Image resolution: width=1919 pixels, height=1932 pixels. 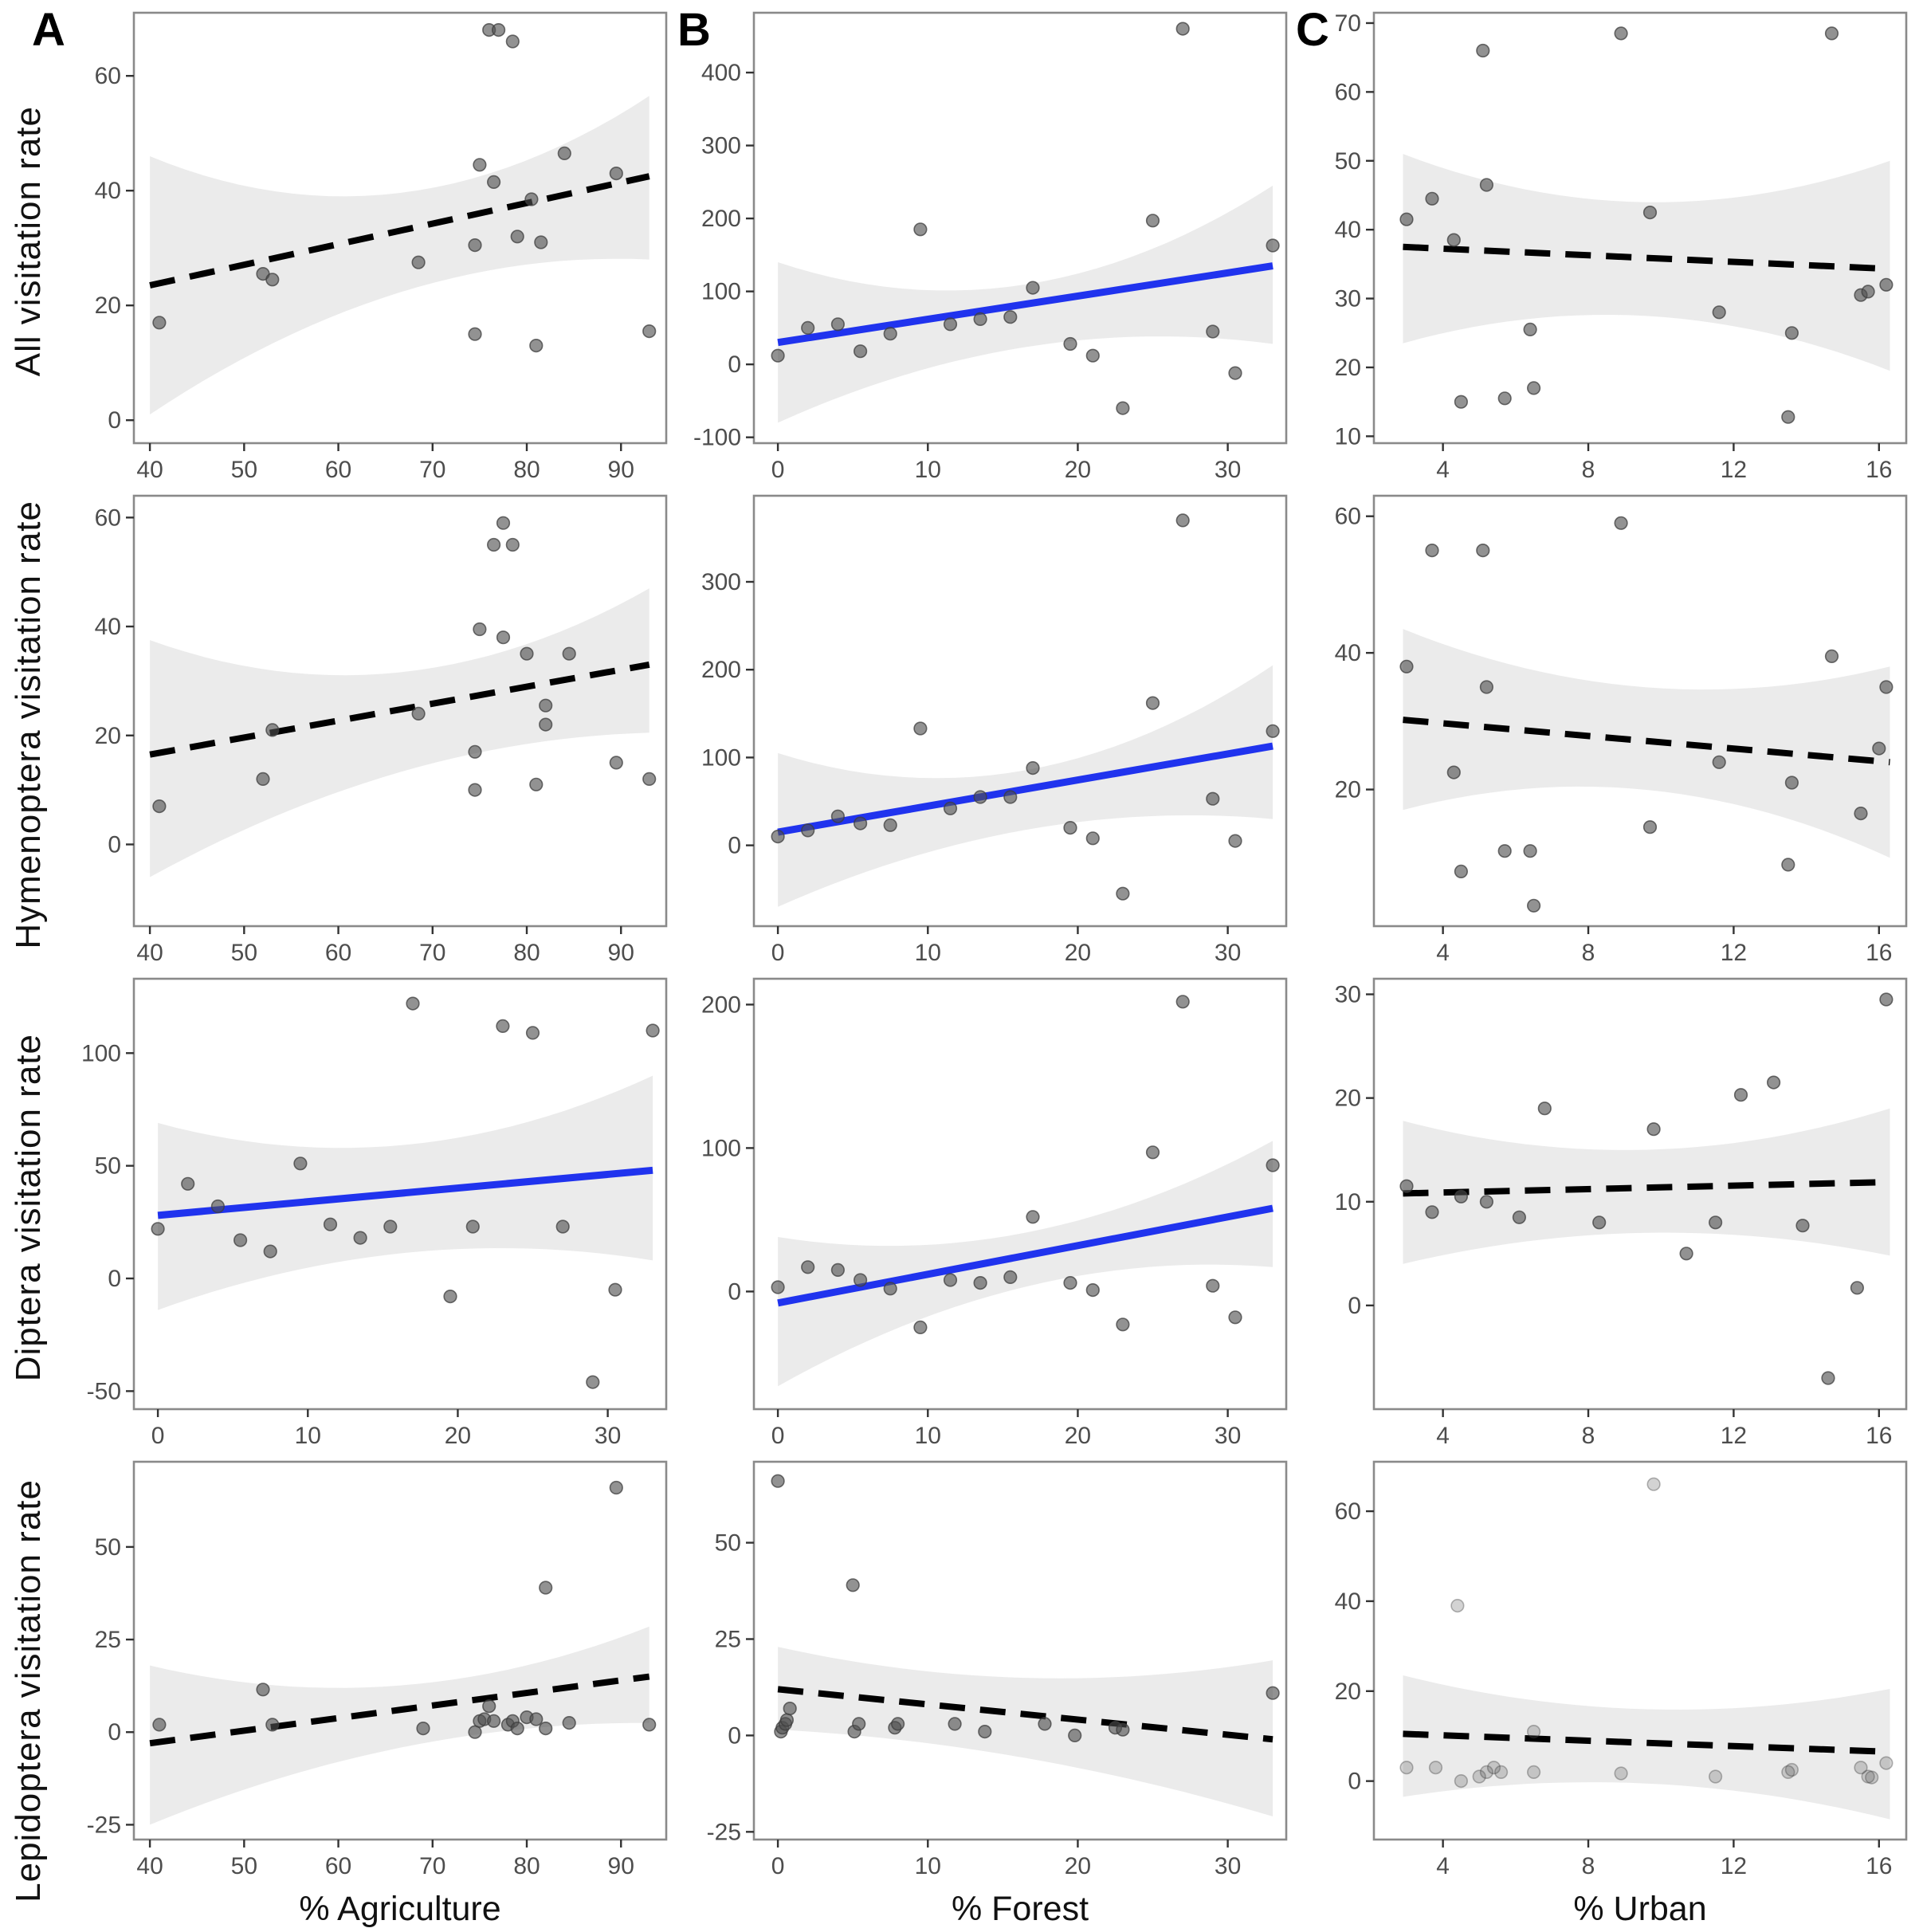 I want to click on trend-line-solid, so click(x=1025, y=1255).